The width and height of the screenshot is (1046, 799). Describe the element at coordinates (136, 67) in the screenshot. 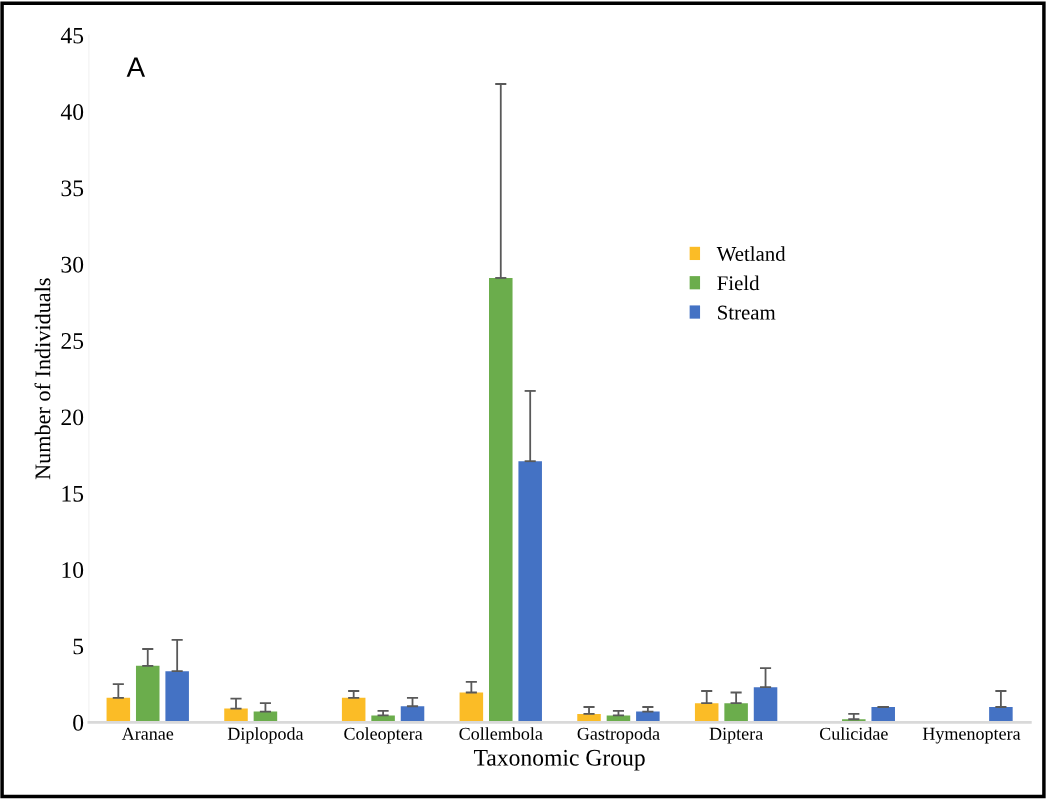

I see `annotation: A` at that location.